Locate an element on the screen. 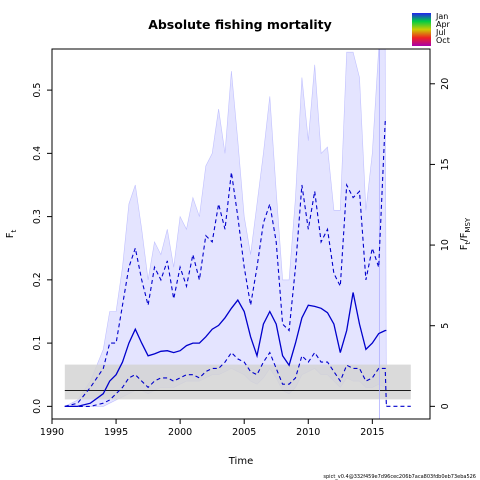  svg-text: Ft/FMSY is located at coordinates (465, 233).